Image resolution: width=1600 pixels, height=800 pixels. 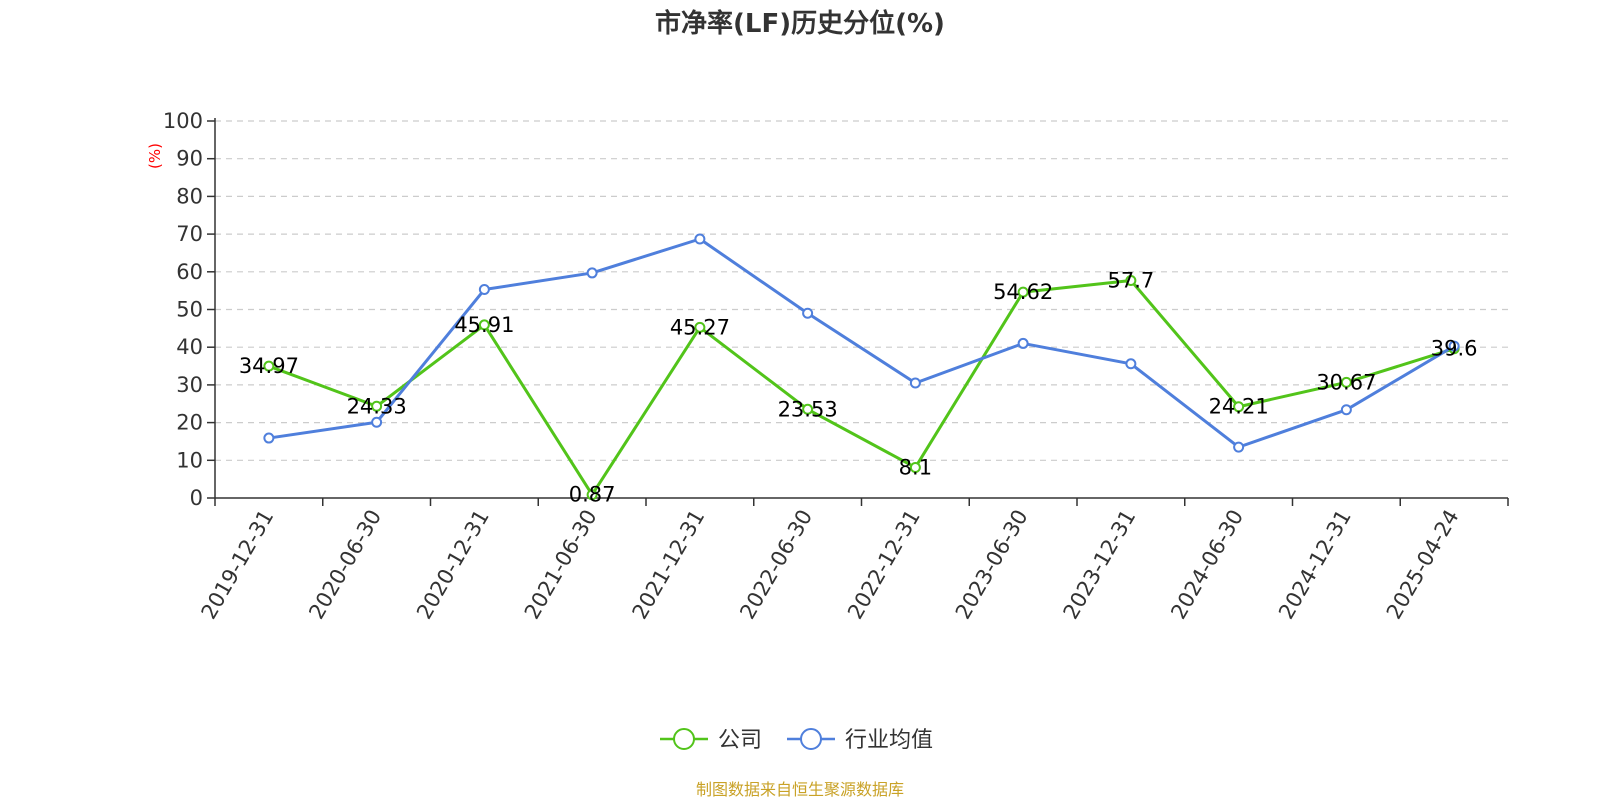 I want to click on legend: 公司 行业均值, so click(x=796, y=740).